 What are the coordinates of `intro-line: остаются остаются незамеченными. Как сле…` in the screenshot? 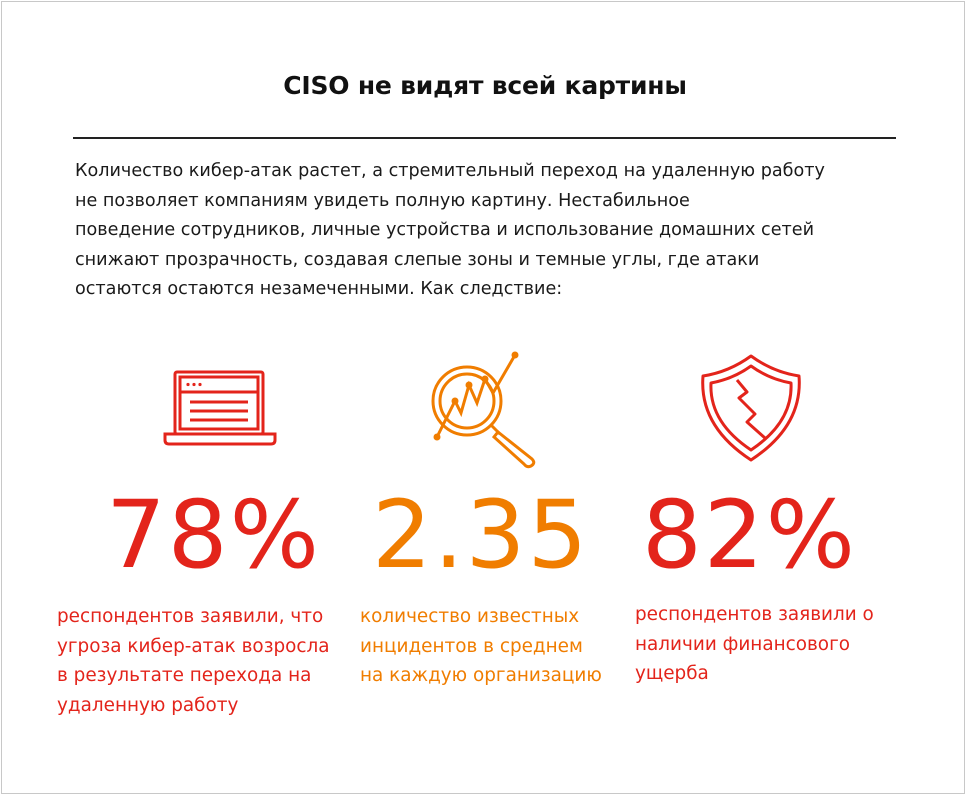 It's located at (319, 289).